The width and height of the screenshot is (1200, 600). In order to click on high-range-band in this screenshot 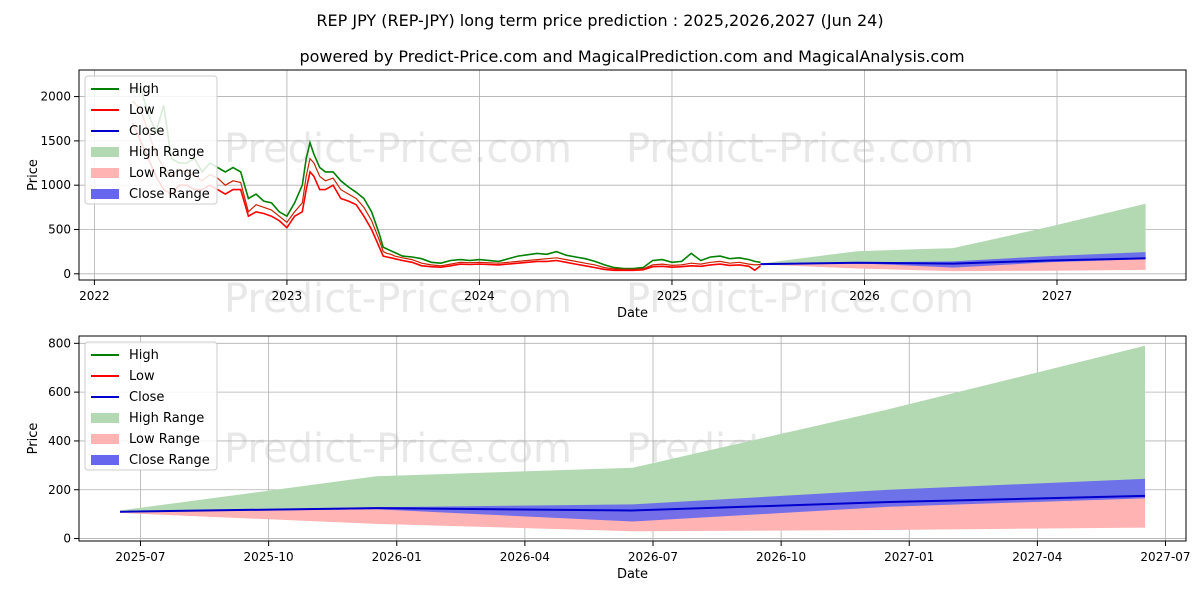, I will do `click(953, 234)`.